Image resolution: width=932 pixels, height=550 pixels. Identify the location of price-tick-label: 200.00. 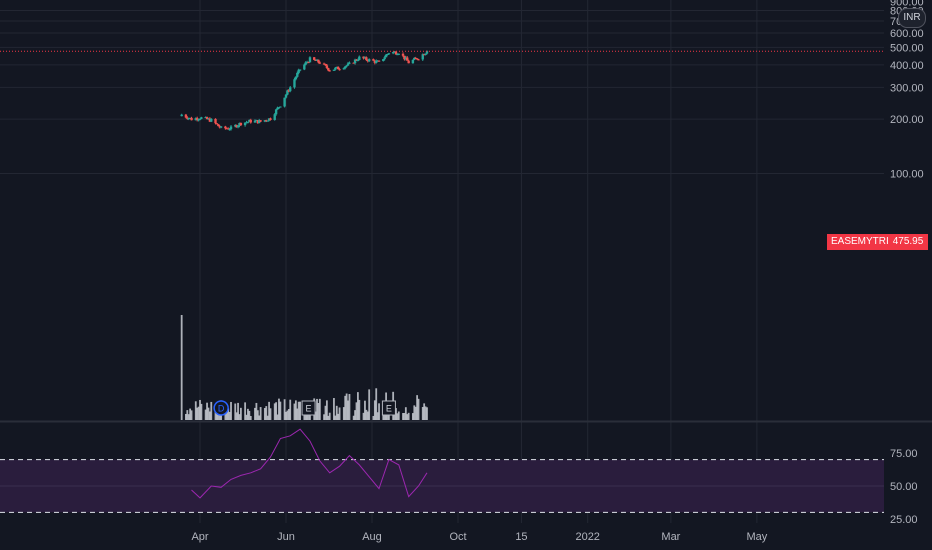
(907, 120).